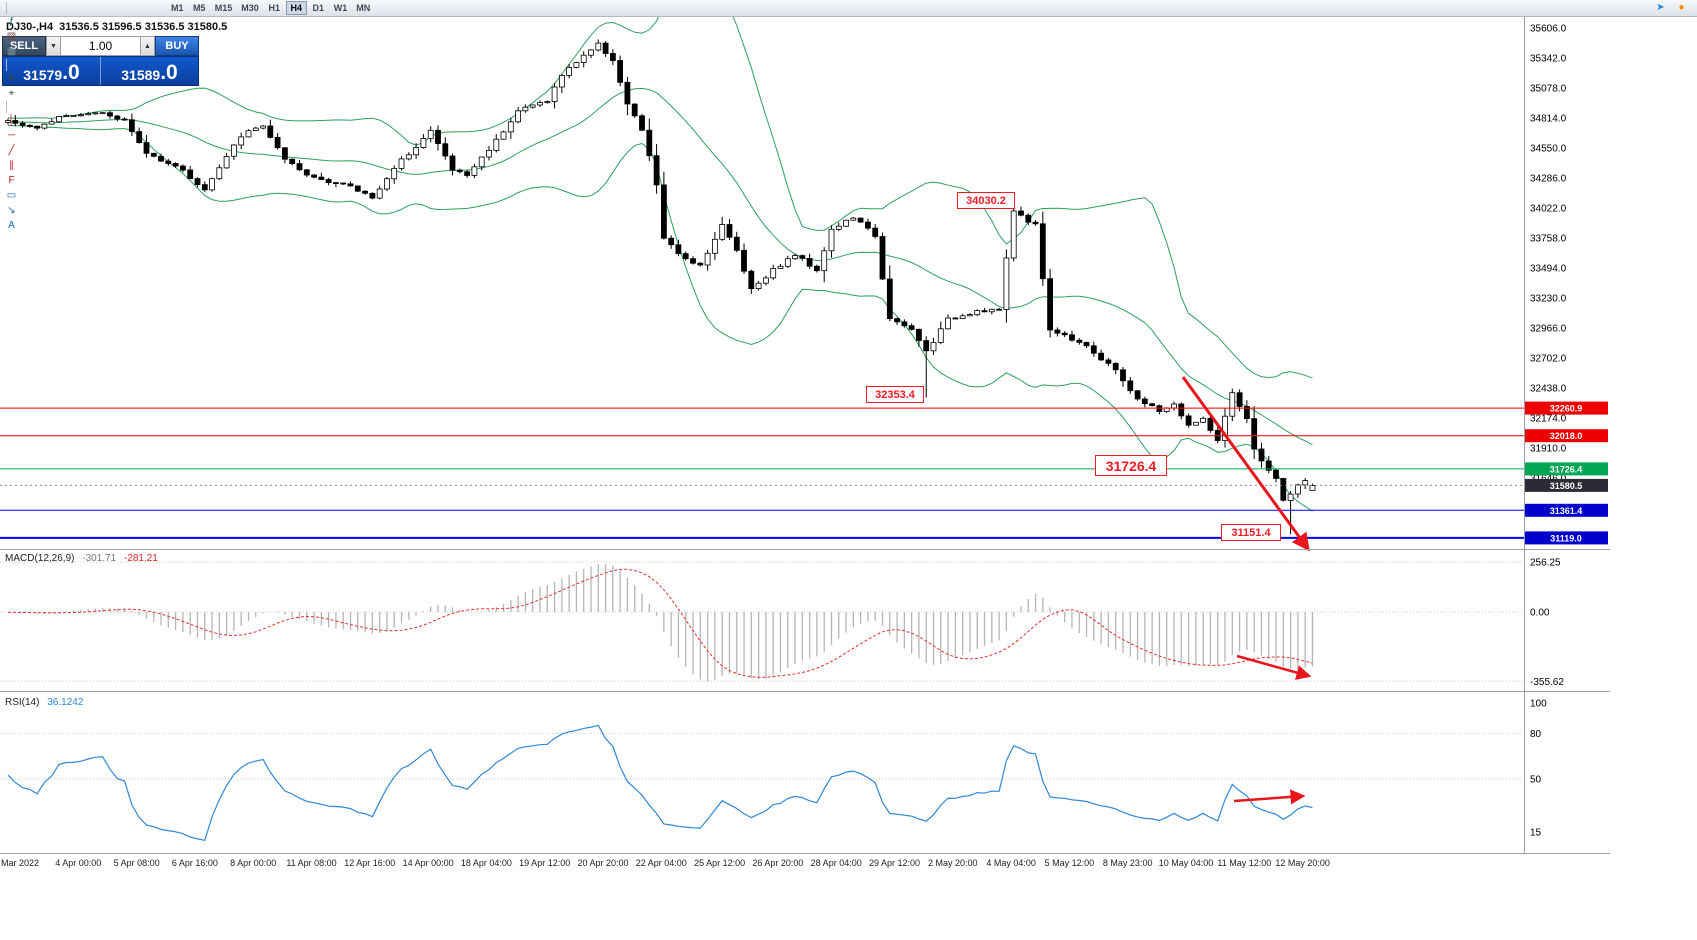 Image resolution: width=1697 pixels, height=940 pixels. I want to click on indicators-icon: ƒ, so click(11, 21).